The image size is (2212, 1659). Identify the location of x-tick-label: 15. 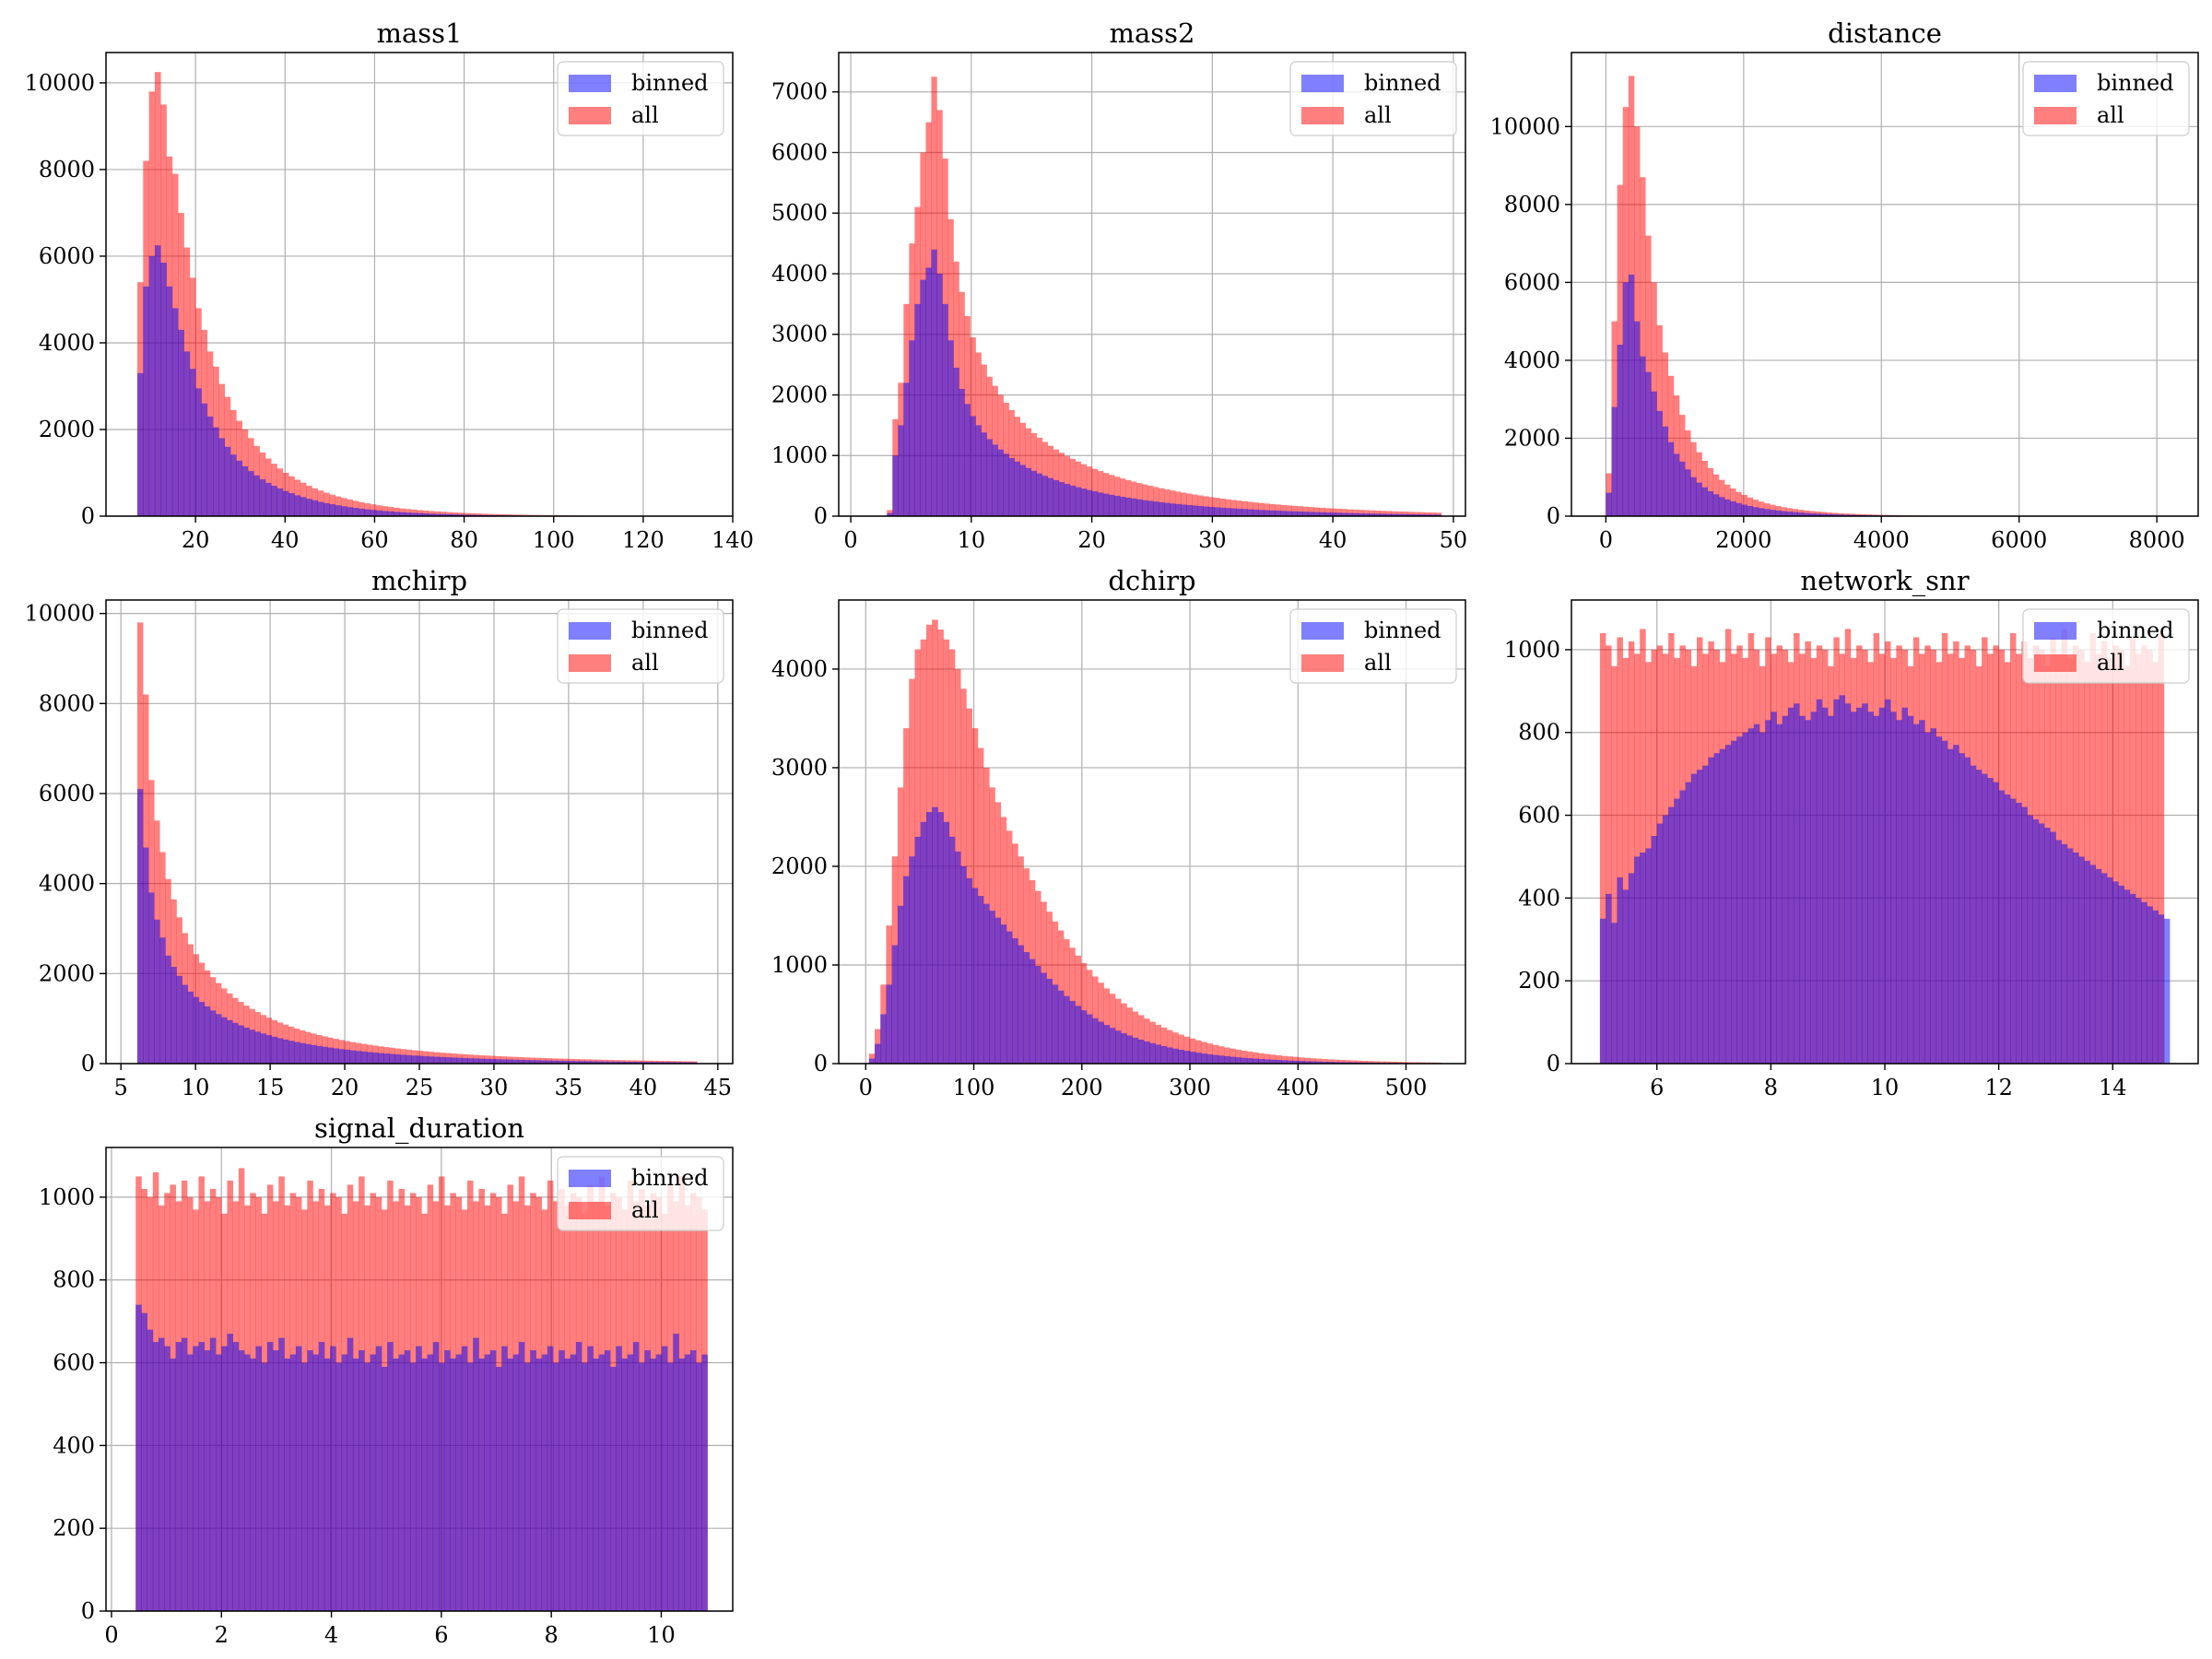
(270, 1087).